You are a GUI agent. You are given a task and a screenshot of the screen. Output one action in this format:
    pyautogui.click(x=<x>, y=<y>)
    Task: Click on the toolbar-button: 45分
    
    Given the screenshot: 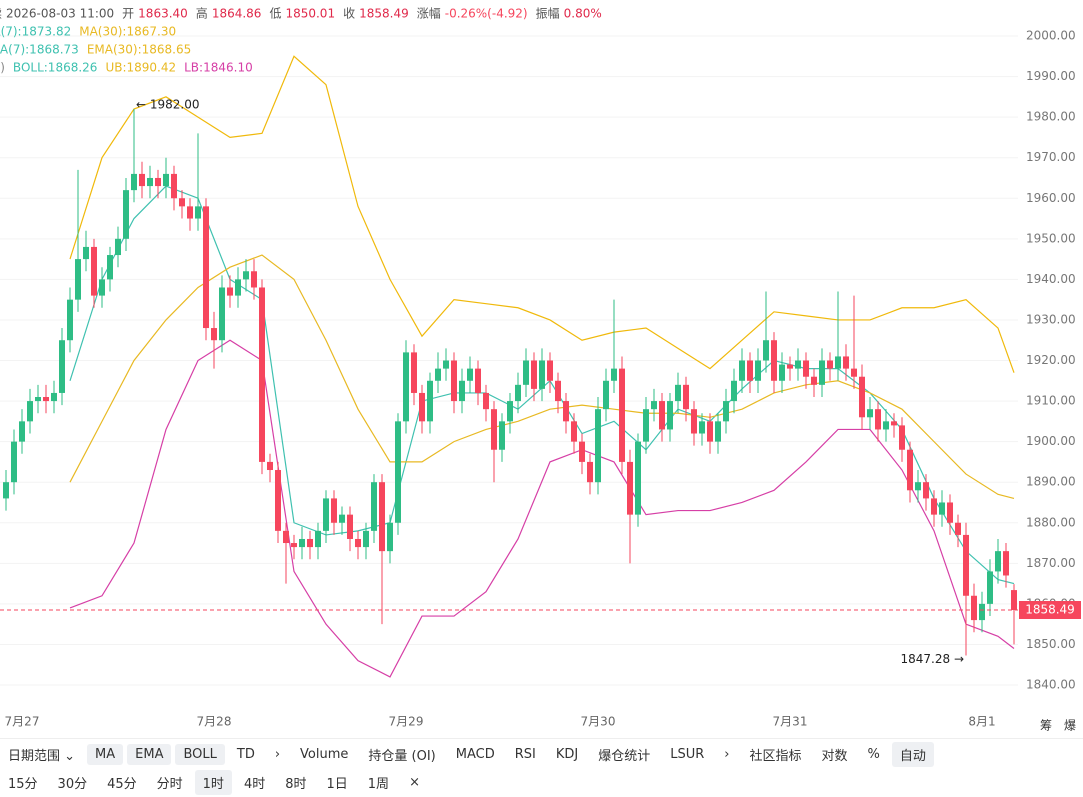 What is the action you would take?
    pyautogui.click(x=122, y=784)
    